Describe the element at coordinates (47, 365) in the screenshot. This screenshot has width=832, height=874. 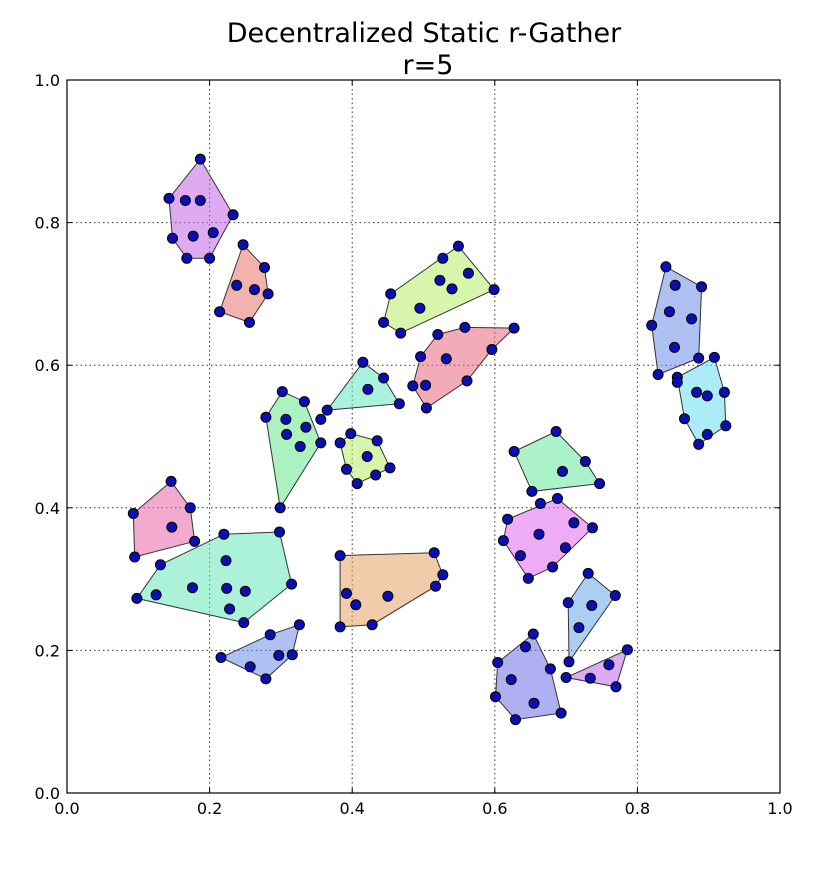
I see `y-tick-label: 0.6` at that location.